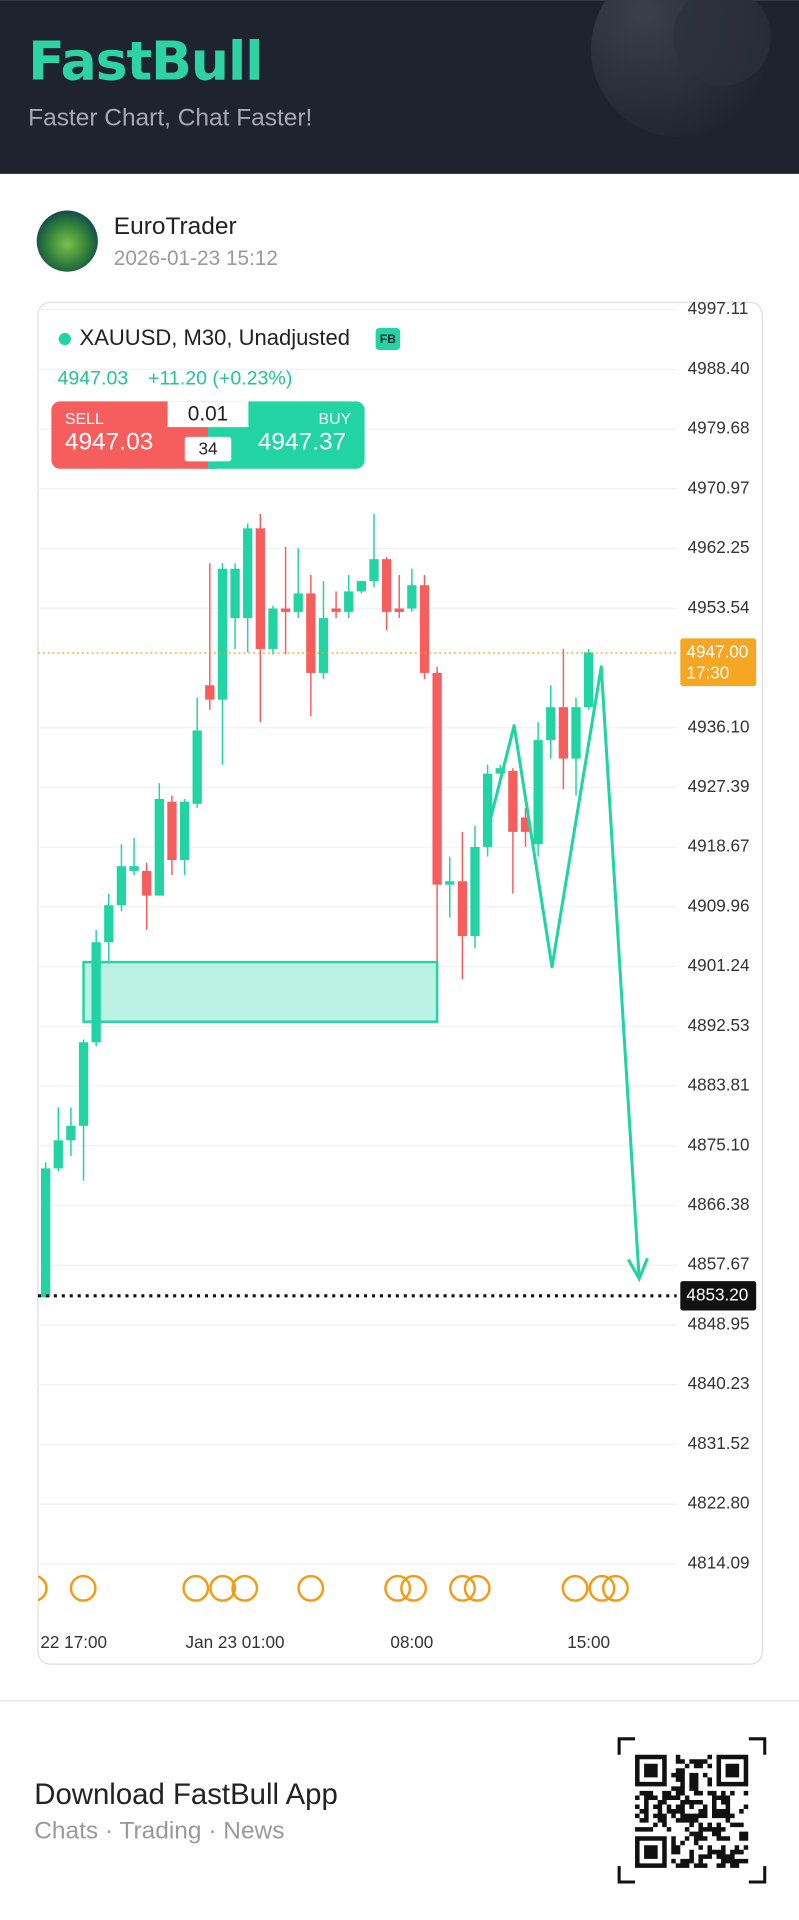  I want to click on sell-price: 4947.03, so click(109, 442).